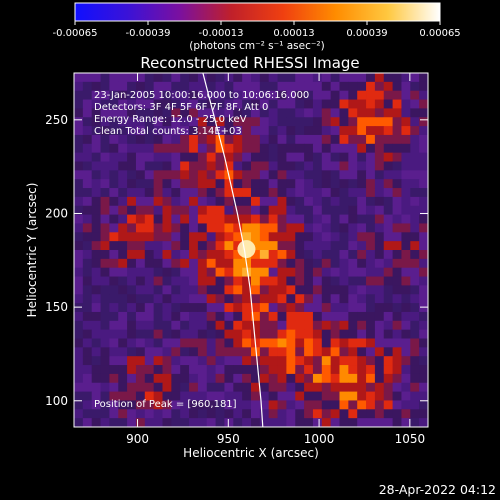 This screenshot has height=500, width=500. I want to click on y-tick-label: 250, so click(56, 120).